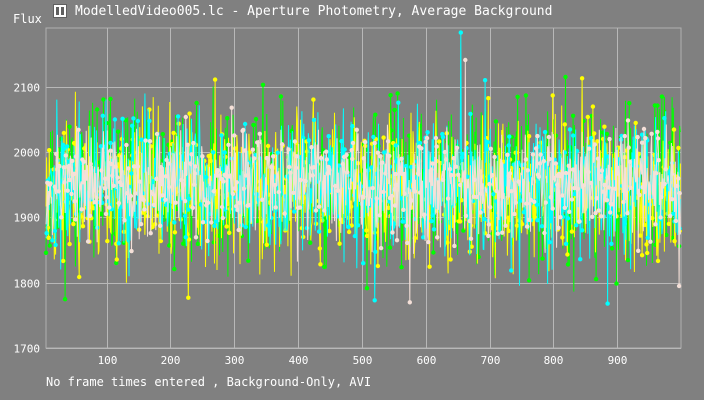 This screenshot has height=400, width=704. Describe the element at coordinates (171, 360) in the screenshot. I see `x-tick-label: 200` at that location.